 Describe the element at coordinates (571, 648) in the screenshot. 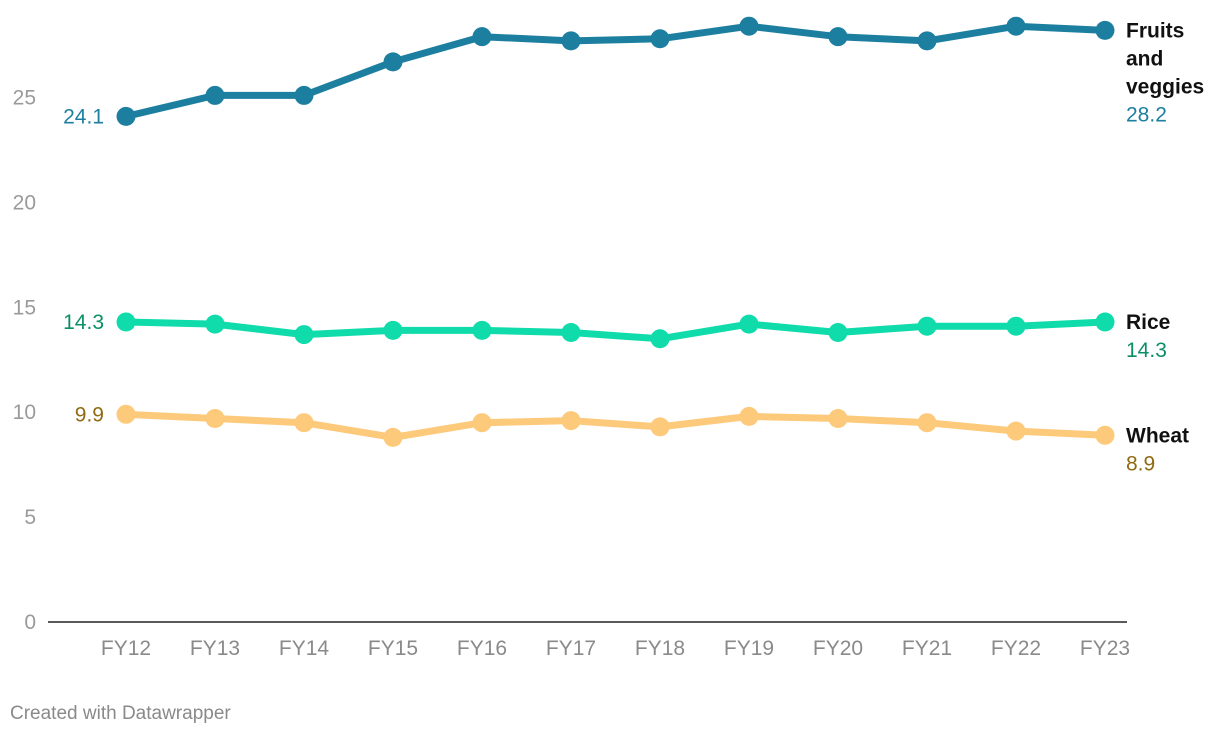

I see `x-tick-label: FY17` at that location.